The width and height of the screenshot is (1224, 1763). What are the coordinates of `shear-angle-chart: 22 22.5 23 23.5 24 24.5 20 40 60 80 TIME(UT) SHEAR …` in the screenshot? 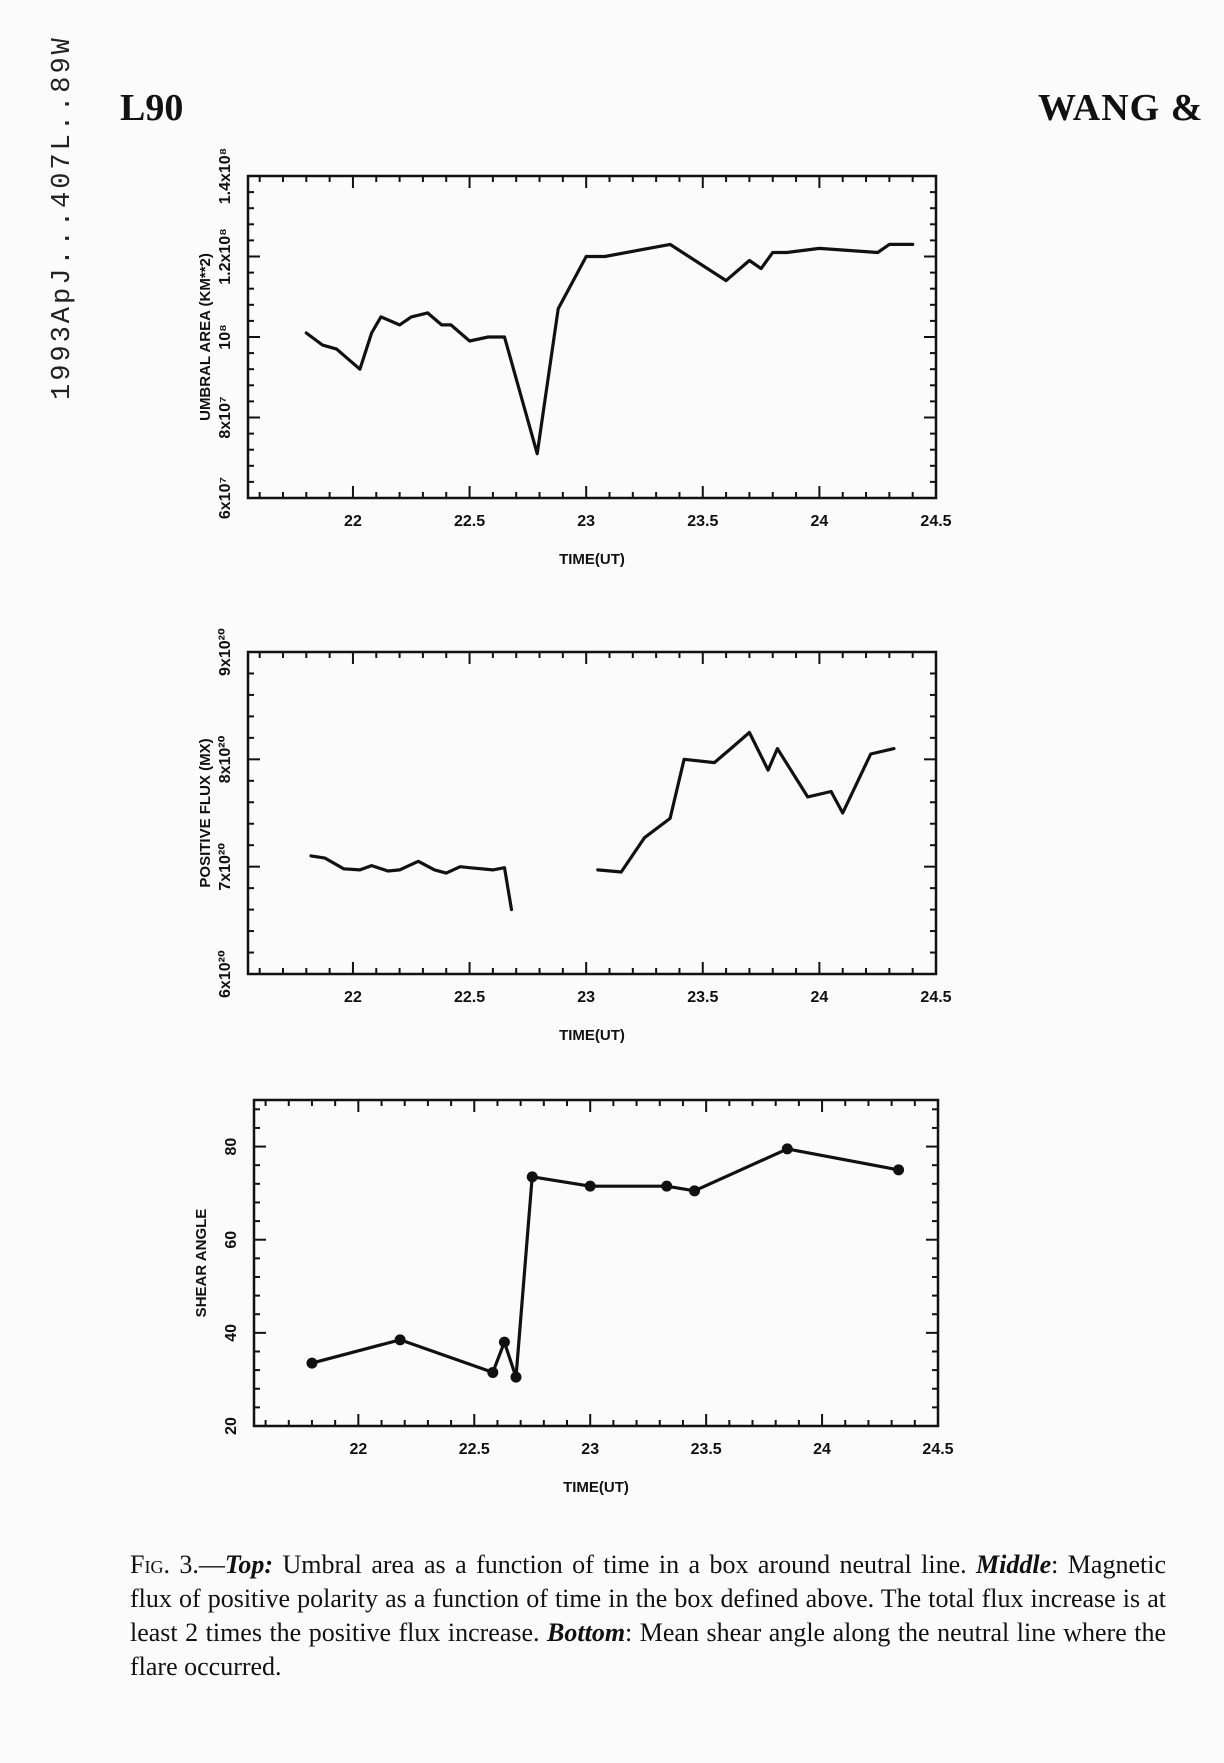 It's located at (573, 1297).